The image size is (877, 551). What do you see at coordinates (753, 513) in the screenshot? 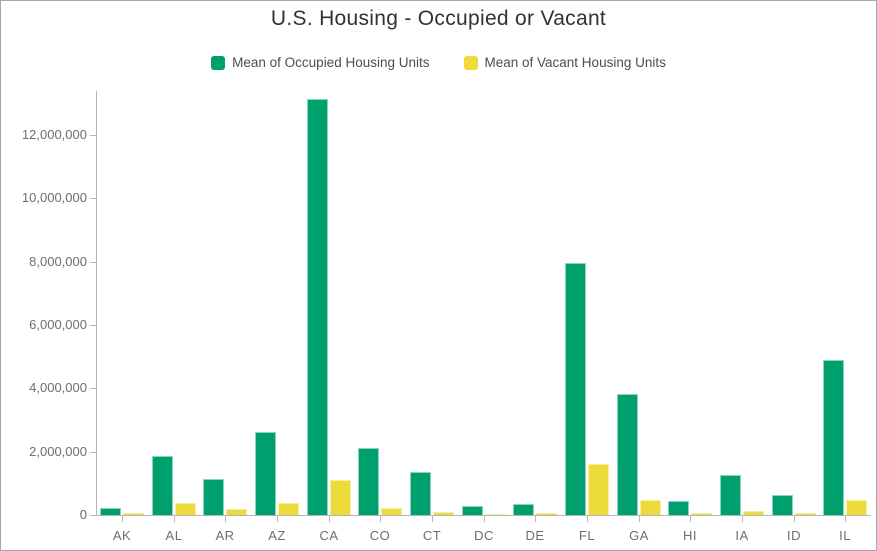
I see `bar-vacant-IA` at bounding box center [753, 513].